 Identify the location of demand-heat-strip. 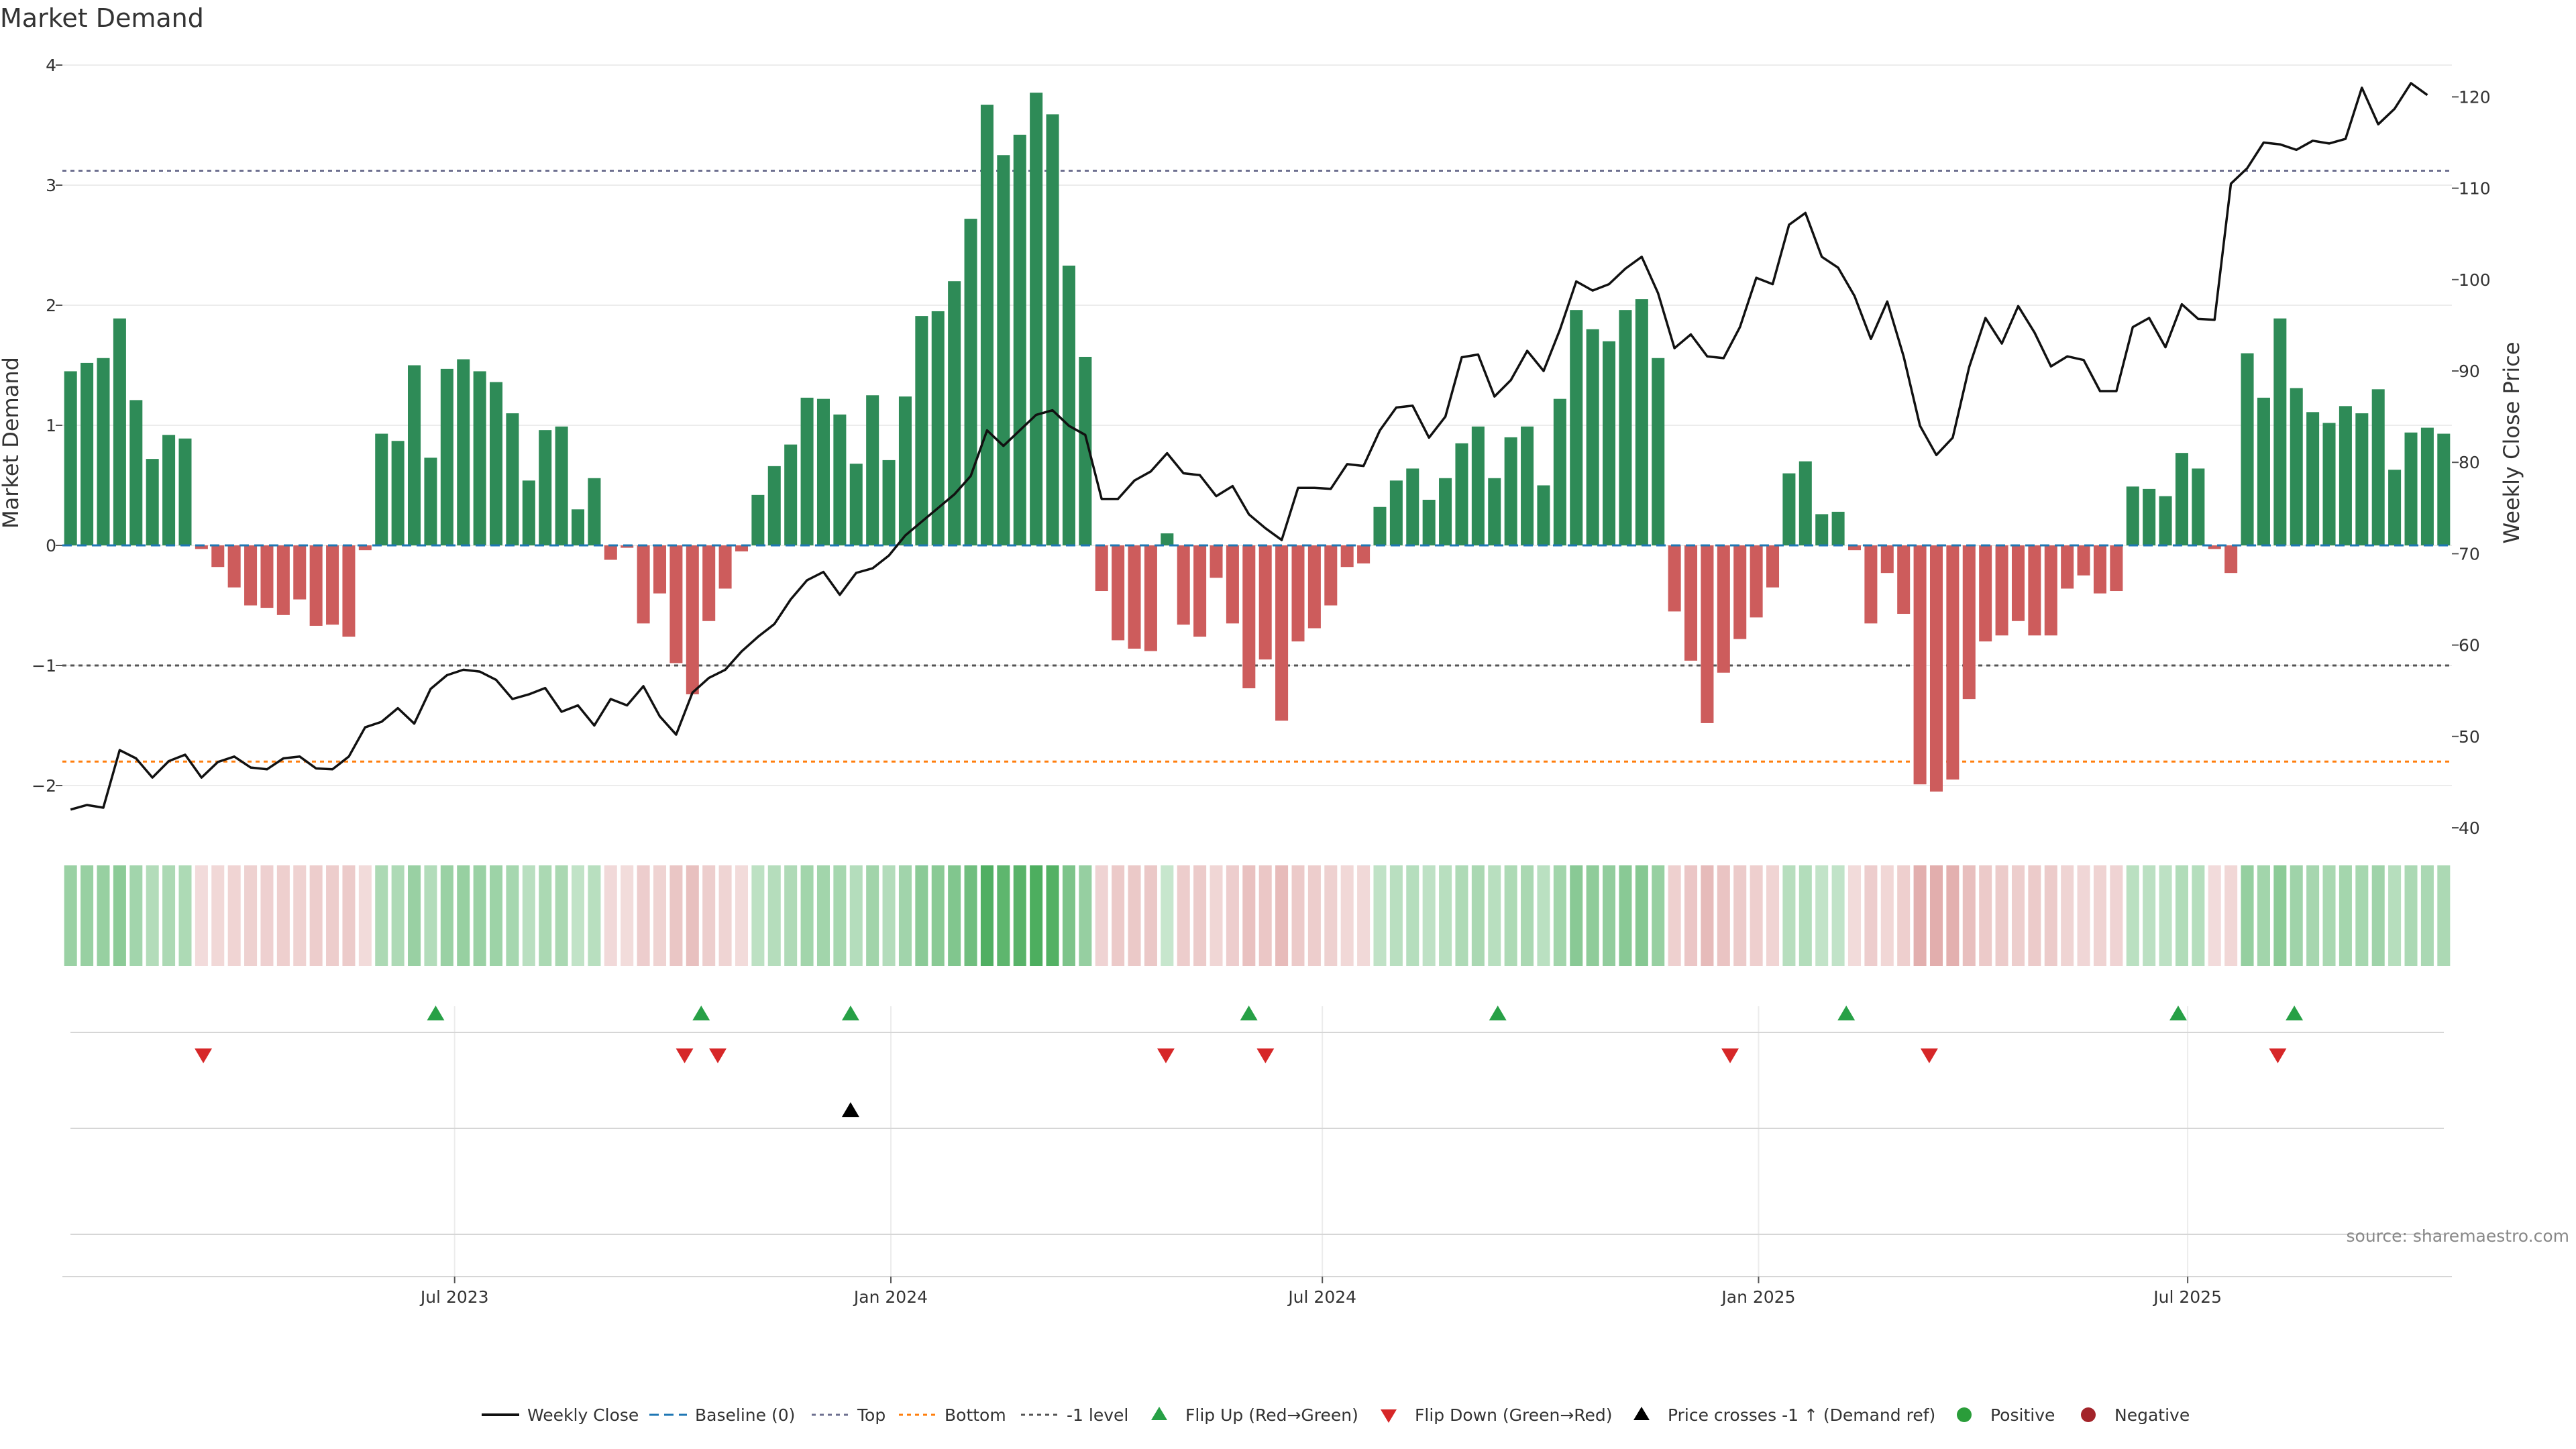
(1257, 915).